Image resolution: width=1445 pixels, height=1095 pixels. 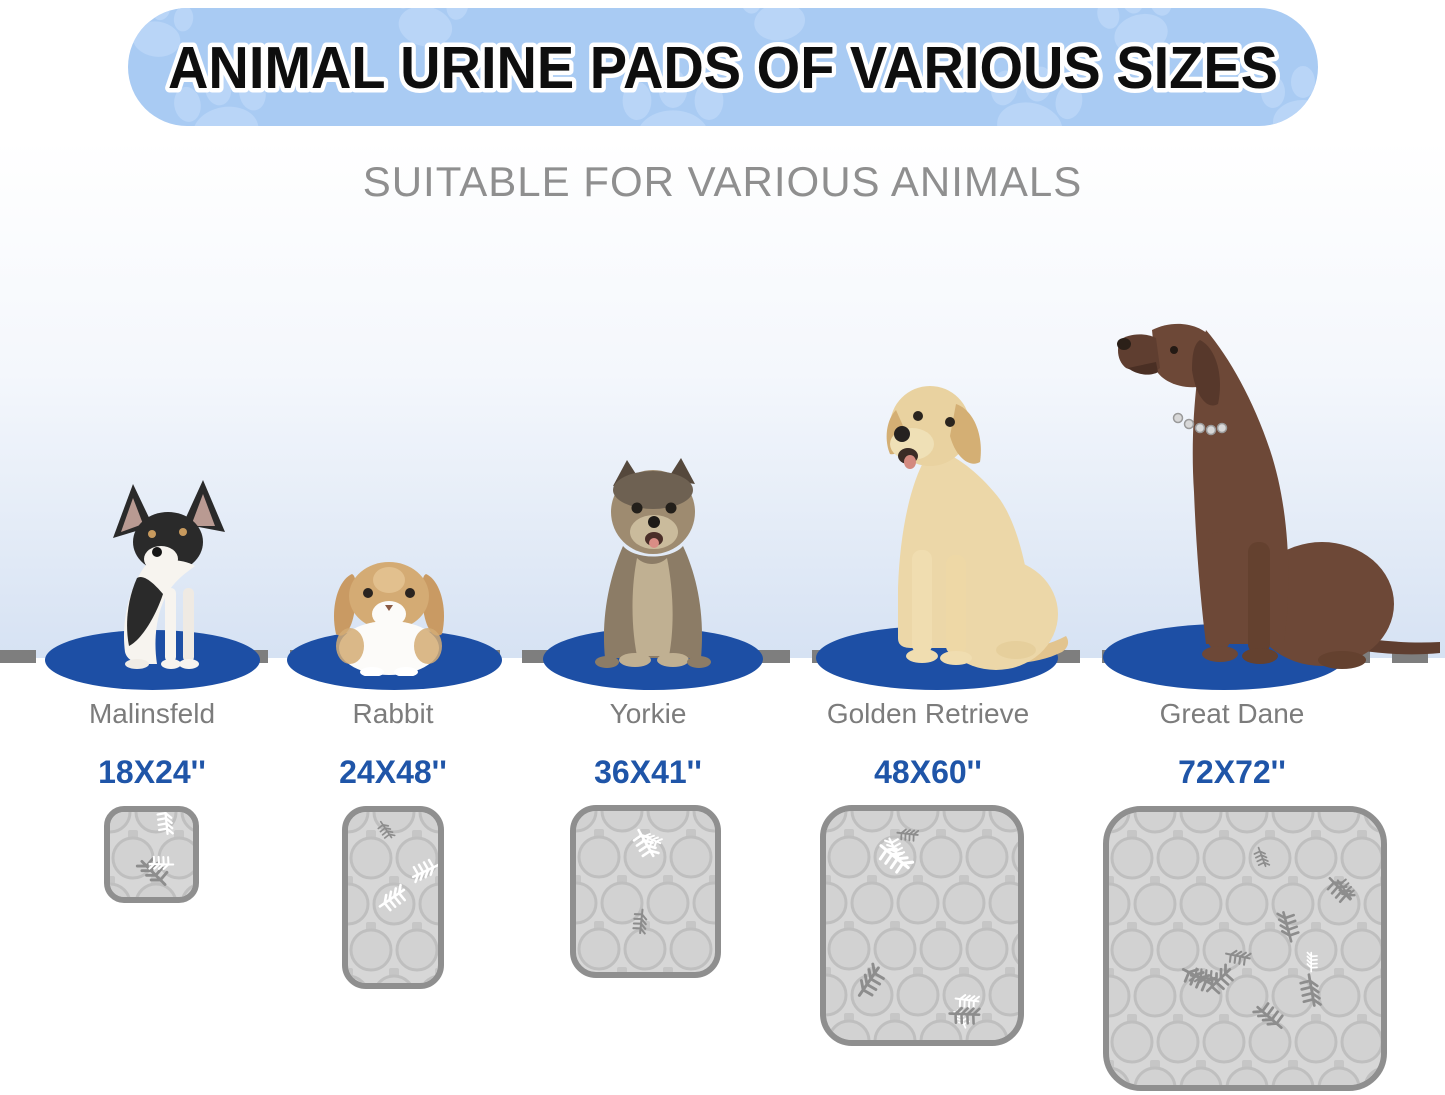 I want to click on pad-size-label: 48X60'', so click(x=928, y=772).